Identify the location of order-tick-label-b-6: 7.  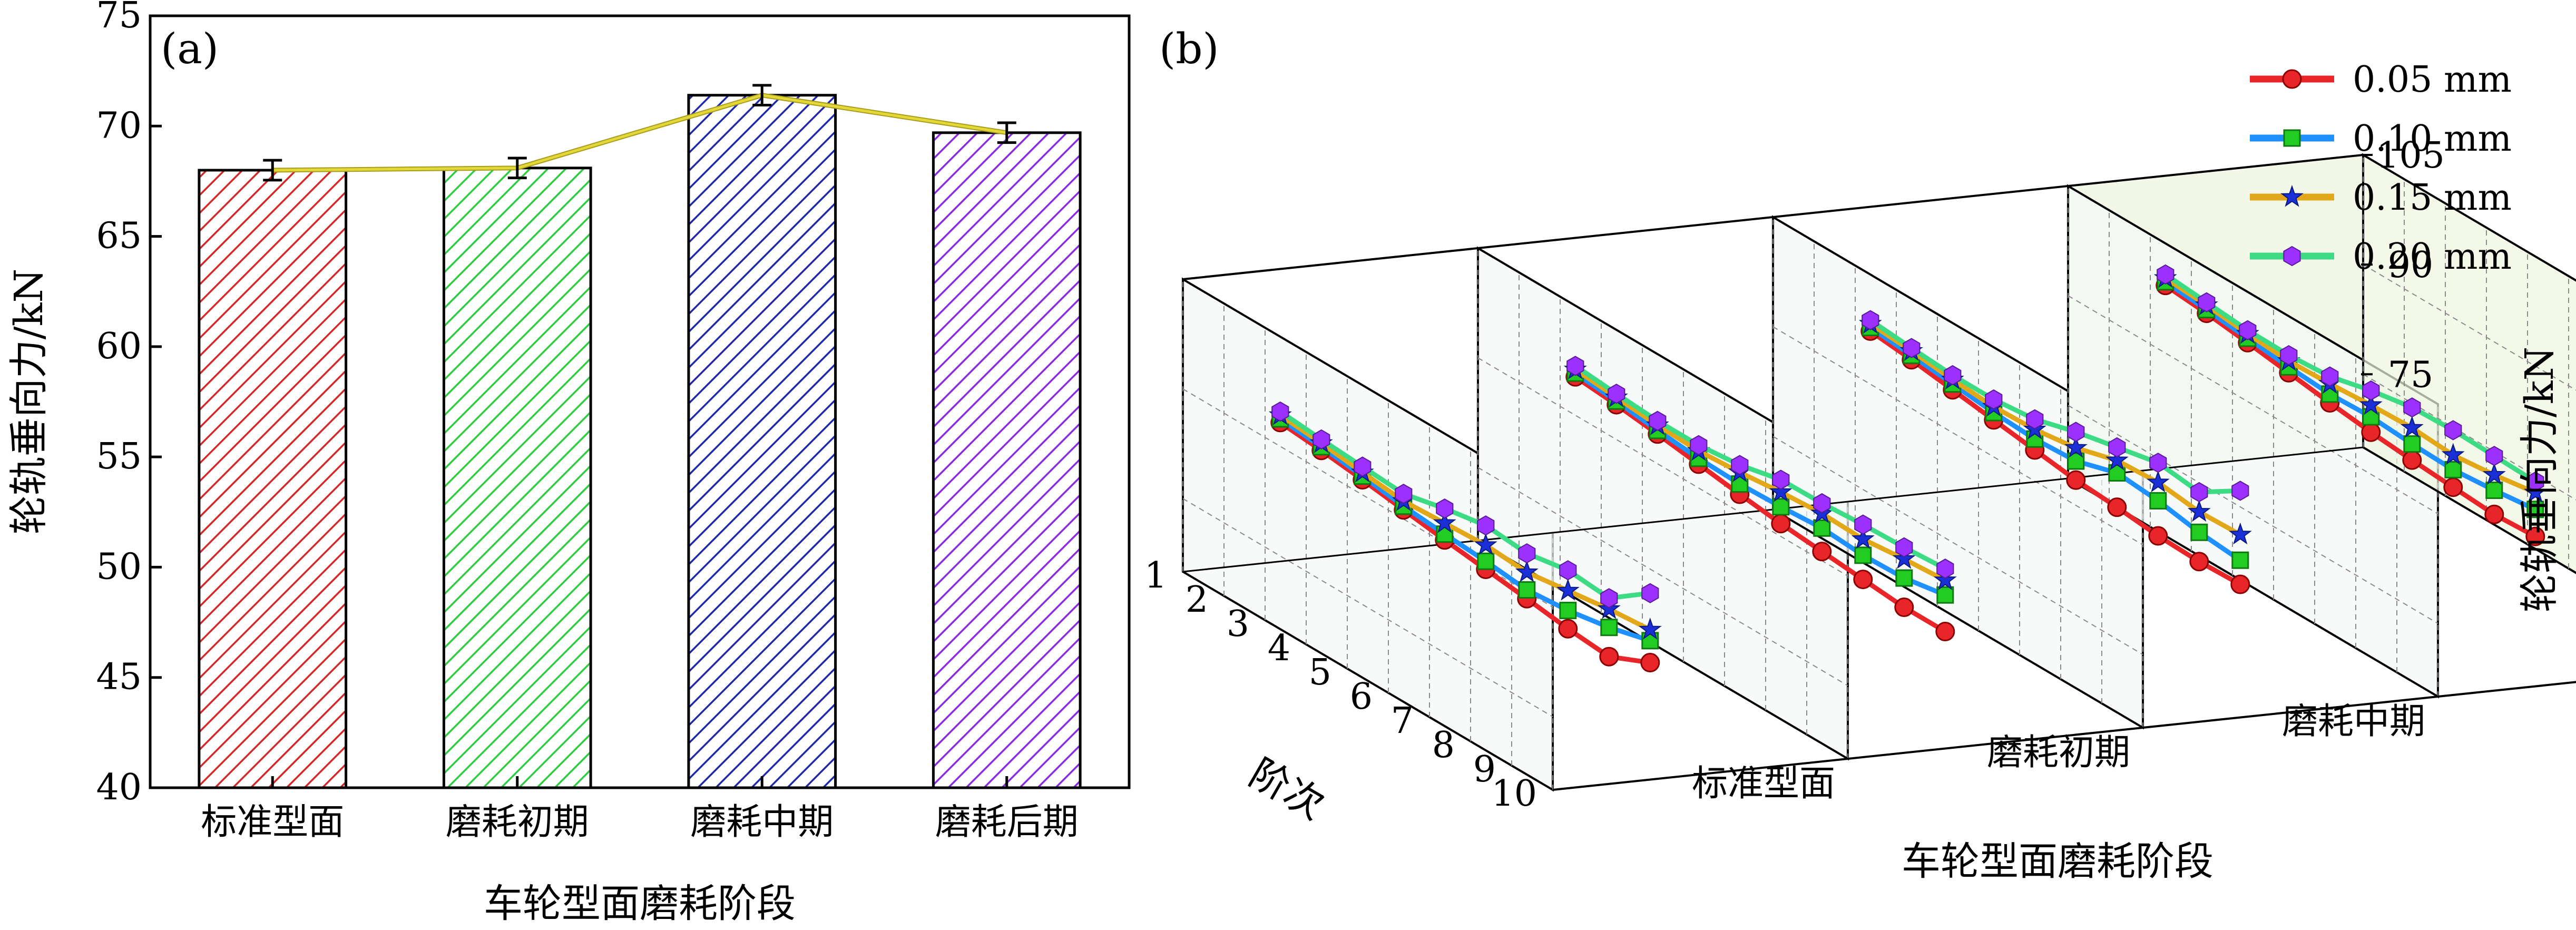
(1402, 721).